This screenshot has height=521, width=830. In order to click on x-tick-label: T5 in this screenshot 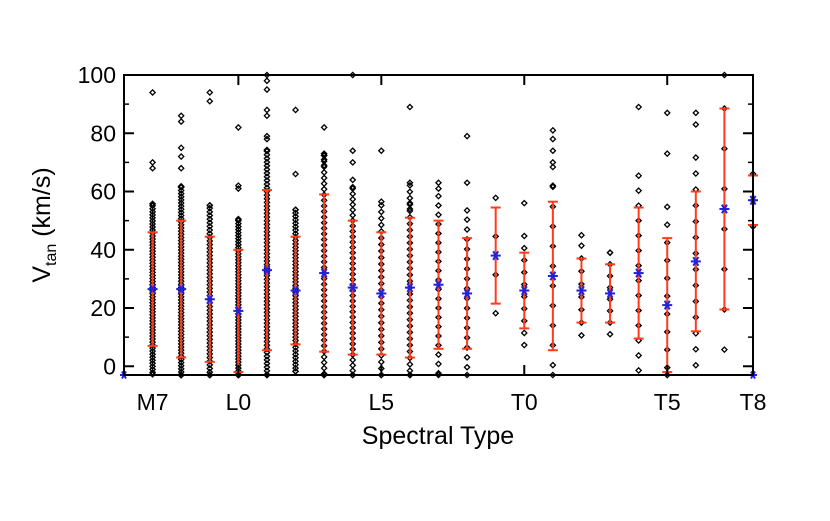, I will do `click(667, 402)`.